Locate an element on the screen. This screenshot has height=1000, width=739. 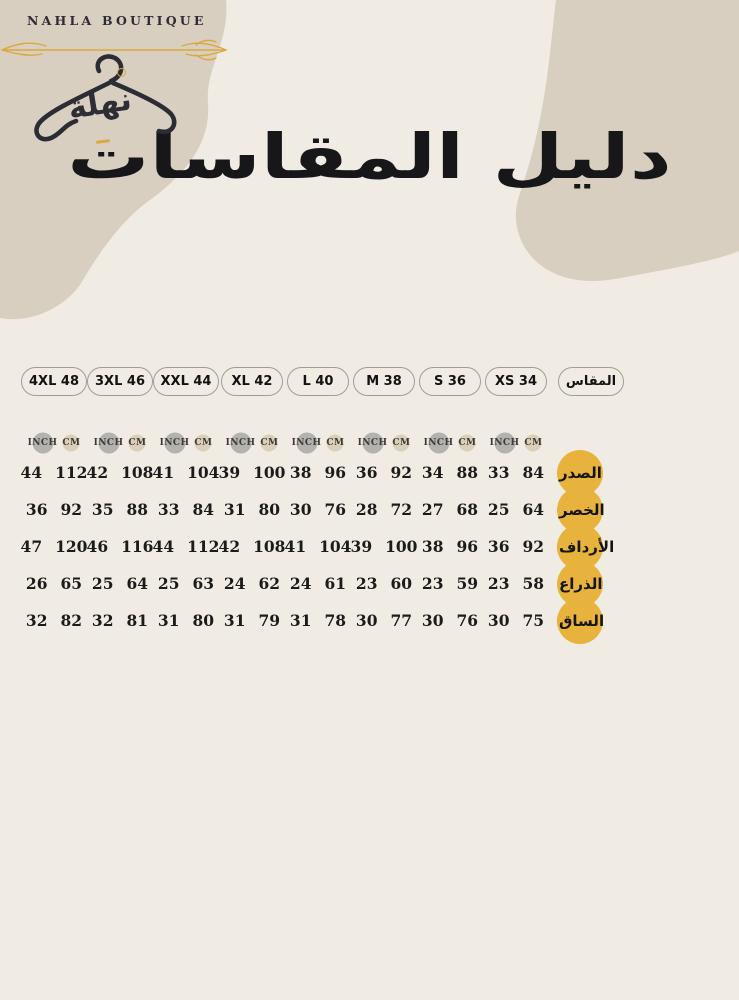
label-gold-circle is located at coordinates (580, 620).